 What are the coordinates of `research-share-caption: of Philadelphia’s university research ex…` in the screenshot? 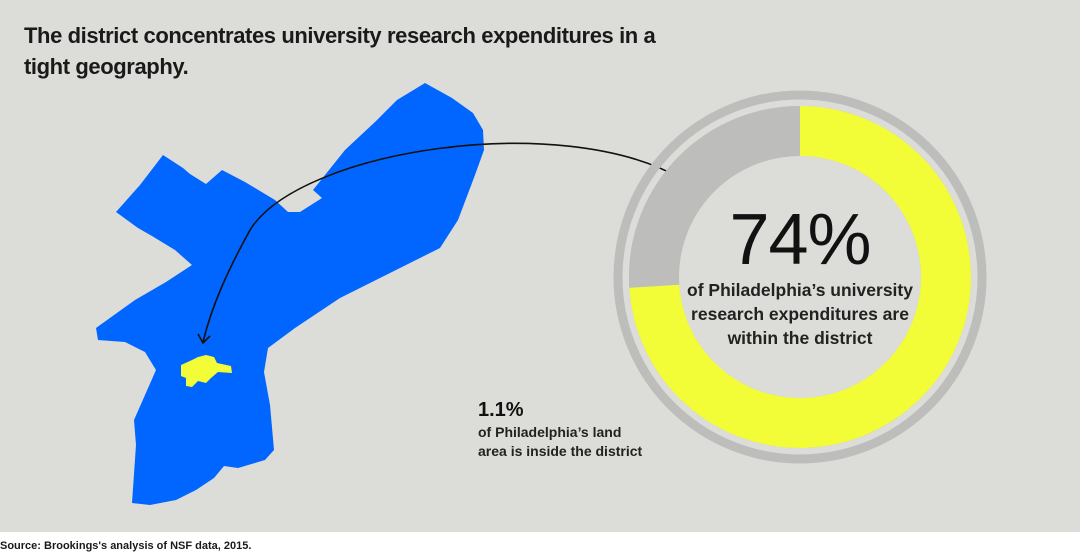 It's located at (800, 314).